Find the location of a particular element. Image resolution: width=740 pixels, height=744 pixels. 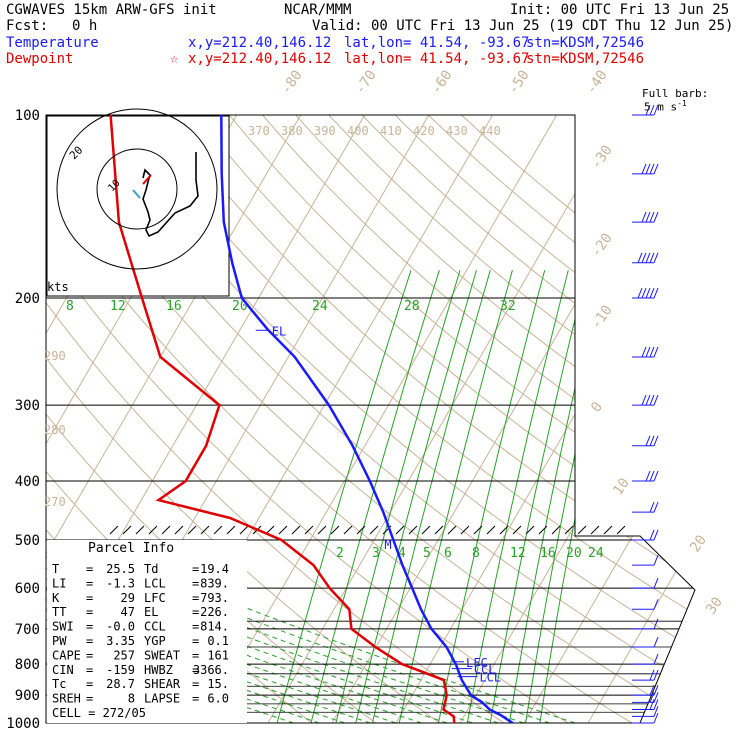

fcst-label: Fcst: is located at coordinates (27, 26).